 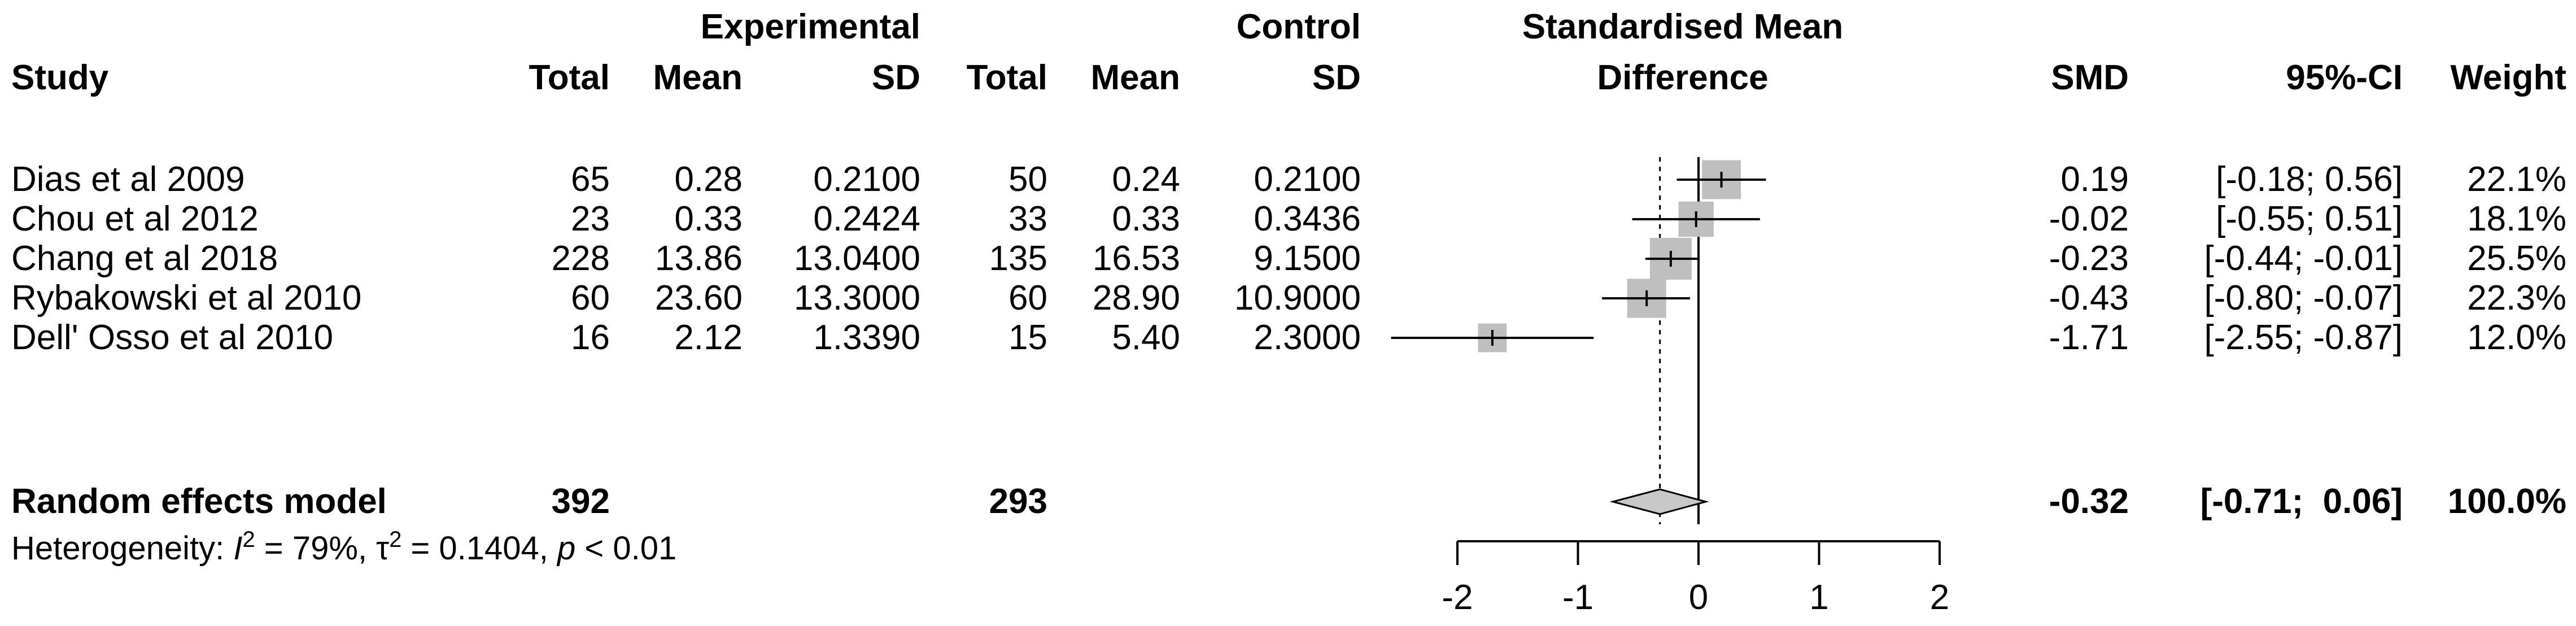 I want to click on c-total-cell: 33, so click(x=1028, y=218).